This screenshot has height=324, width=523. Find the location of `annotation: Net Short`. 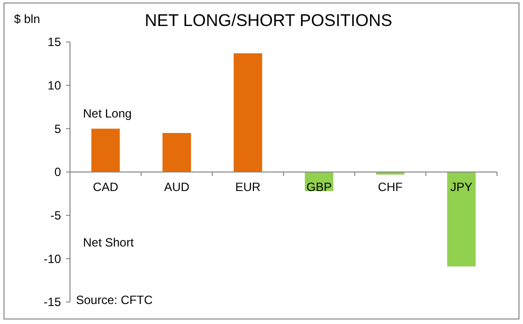

annotation: Net Short is located at coordinates (108, 243).